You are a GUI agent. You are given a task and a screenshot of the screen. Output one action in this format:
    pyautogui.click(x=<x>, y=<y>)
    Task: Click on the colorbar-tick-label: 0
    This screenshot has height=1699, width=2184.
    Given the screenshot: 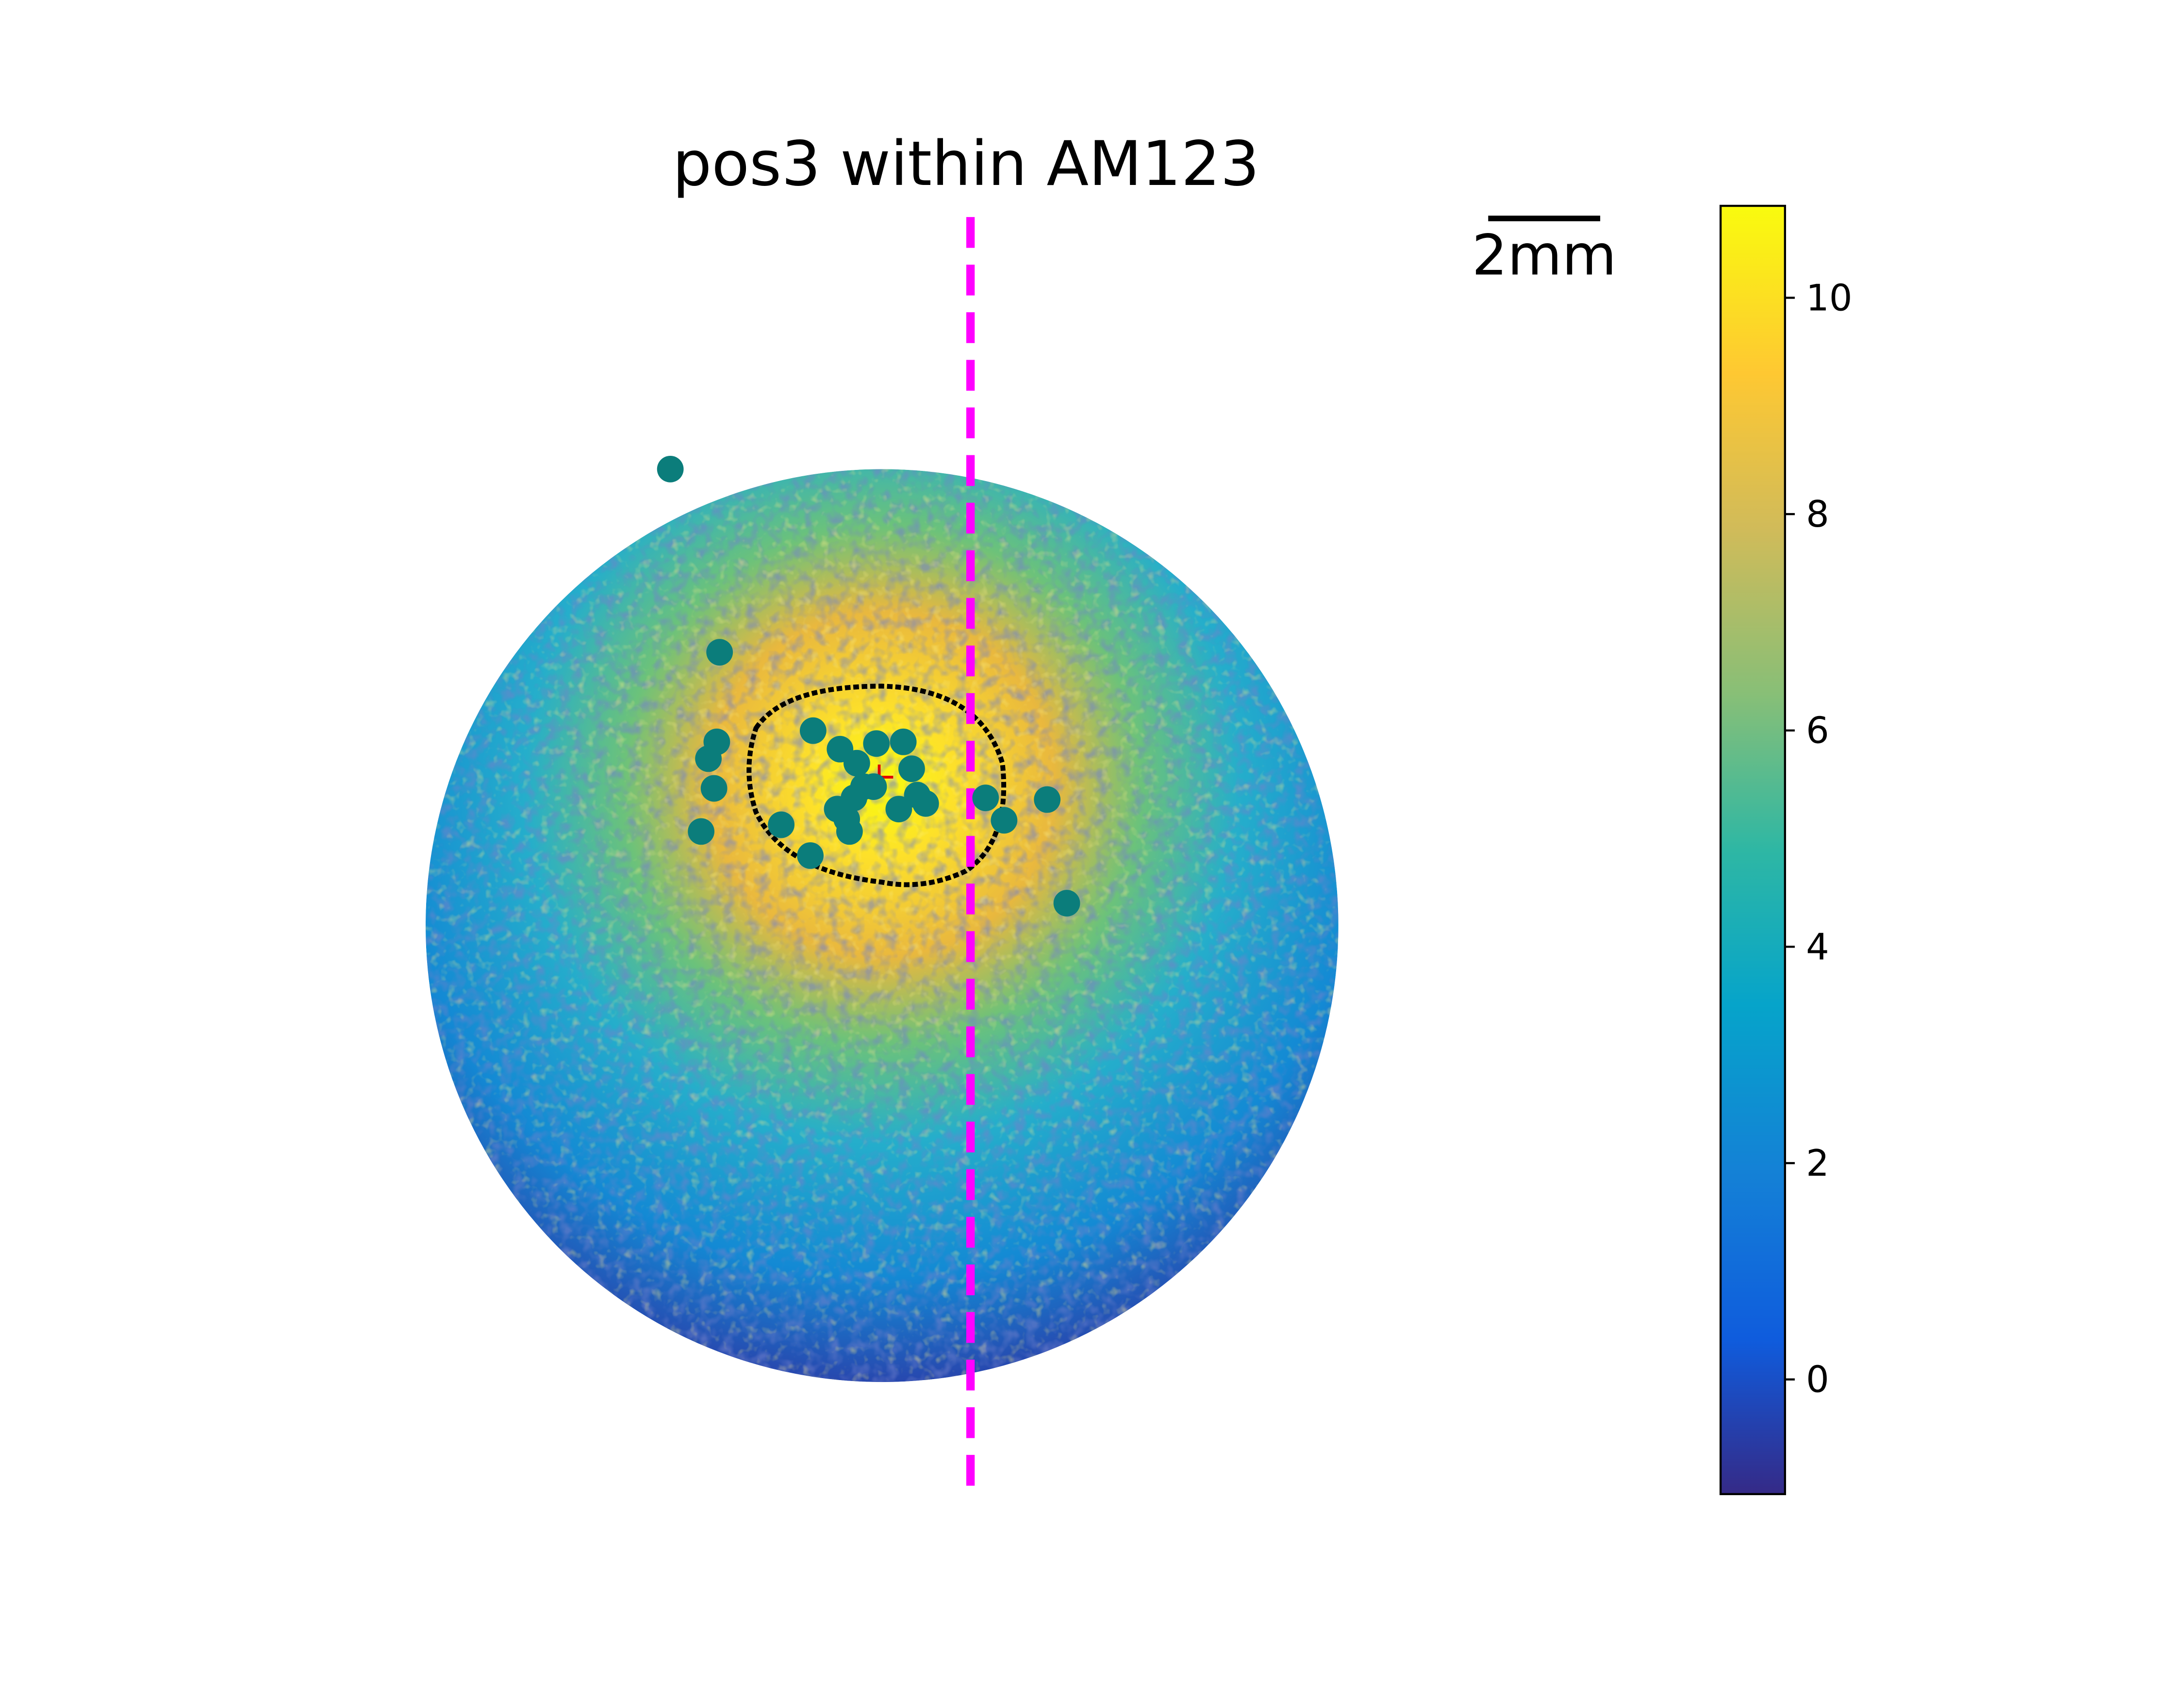 What is the action you would take?
    pyautogui.click(x=1817, y=1379)
    